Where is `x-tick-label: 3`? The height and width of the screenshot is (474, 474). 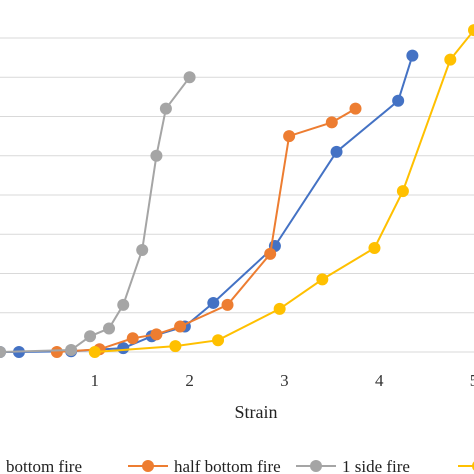 x-tick-label: 3 is located at coordinates (284, 380).